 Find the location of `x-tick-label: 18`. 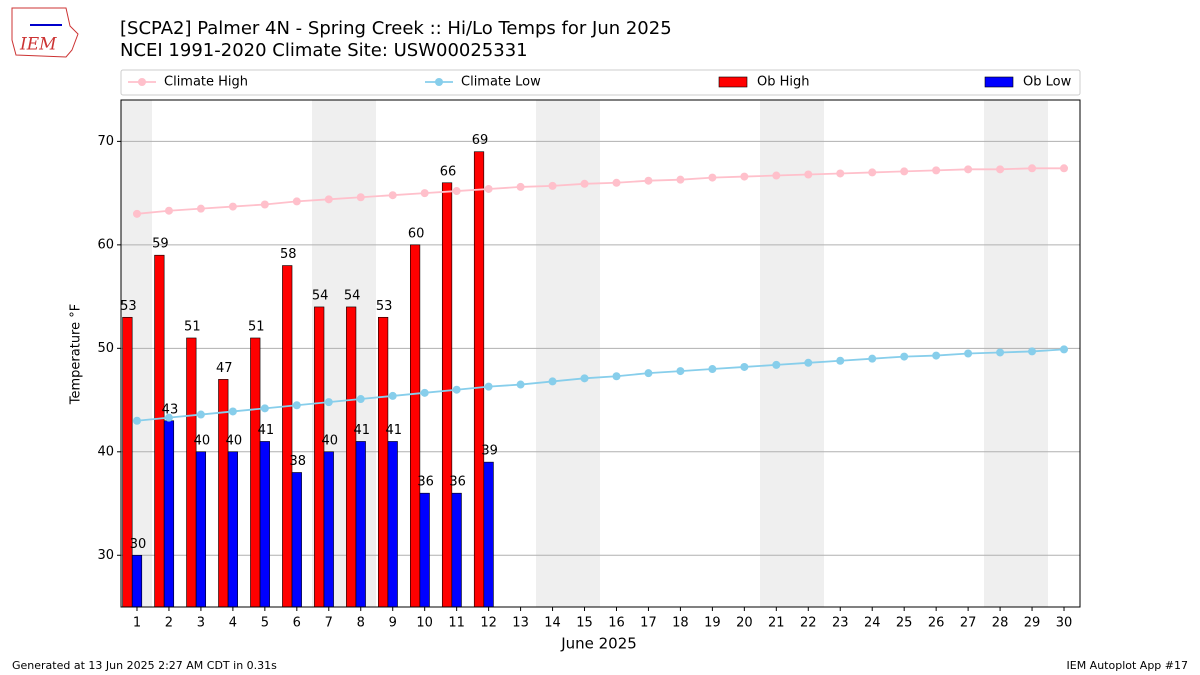

x-tick-label: 18 is located at coordinates (680, 623).